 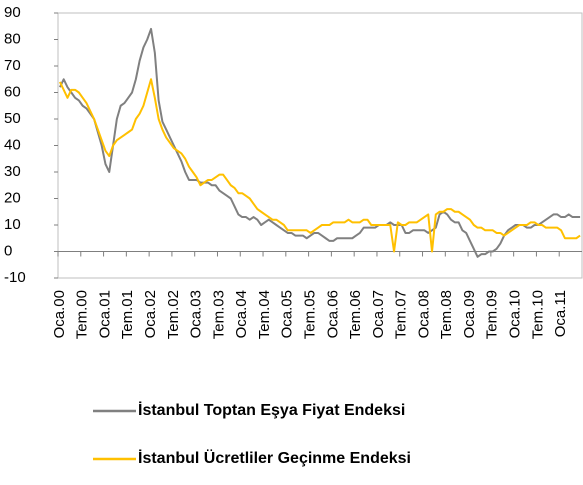 What do you see at coordinates (12, 197) in the screenshot?
I see `y-tick-label: 20` at bounding box center [12, 197].